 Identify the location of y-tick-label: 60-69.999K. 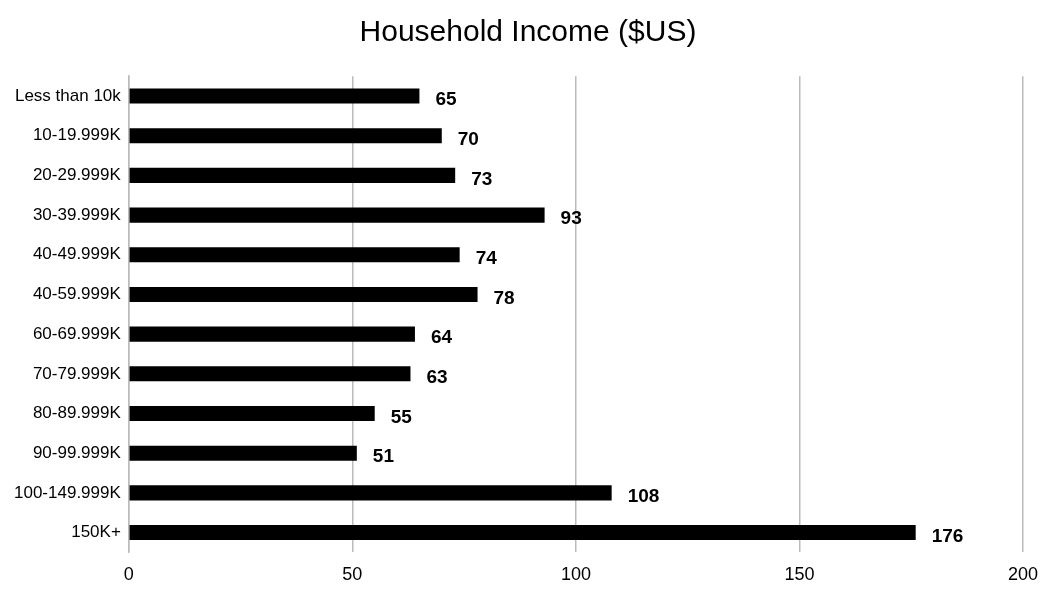
(77, 333).